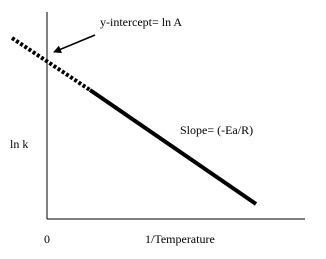 This screenshot has height=259, width=326. I want to click on intercept-label: y-intercept= ln A, so click(141, 22).